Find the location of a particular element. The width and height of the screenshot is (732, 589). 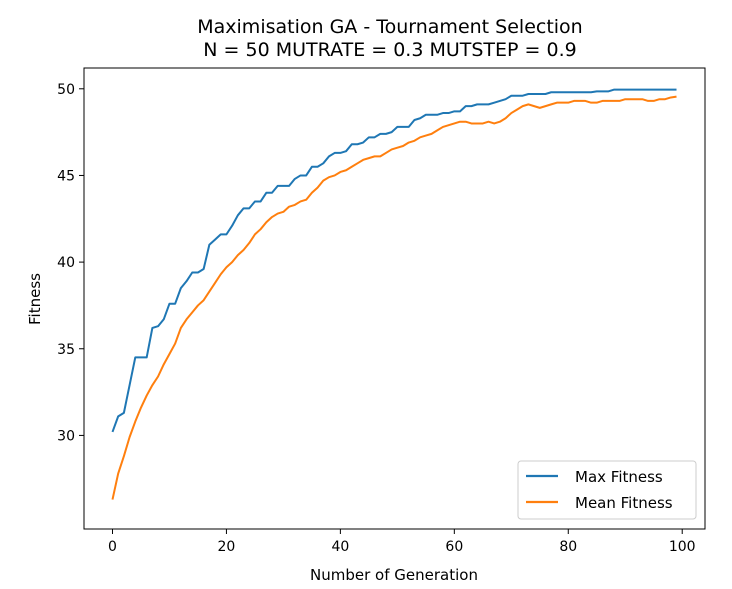

x-tick-label: 40 is located at coordinates (340, 547).